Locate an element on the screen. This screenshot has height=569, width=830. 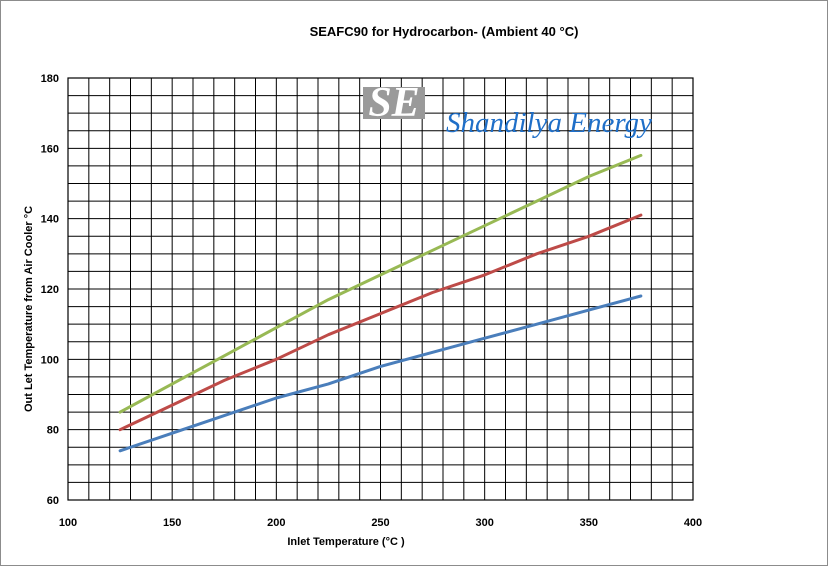
y-tick-label: 160 is located at coordinates (50, 149).